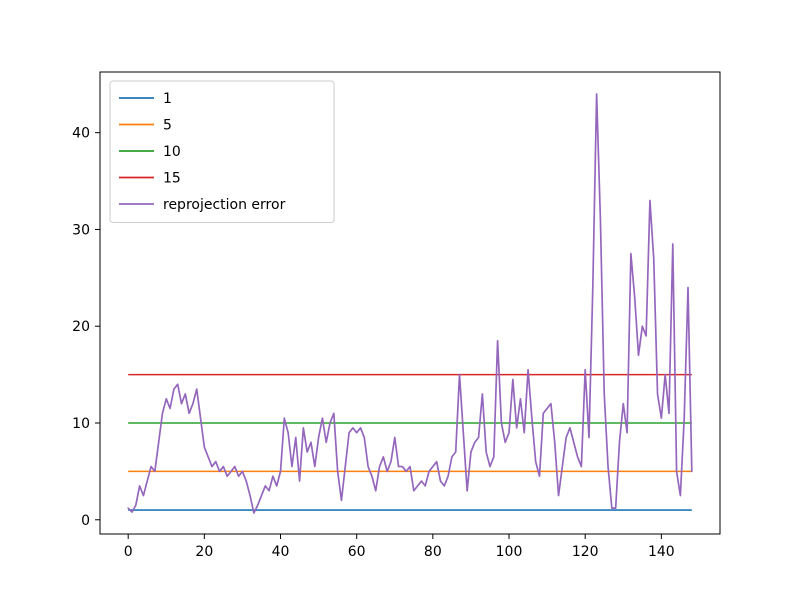  Describe the element at coordinates (222, 151) in the screenshot. I see `legend-box` at that location.